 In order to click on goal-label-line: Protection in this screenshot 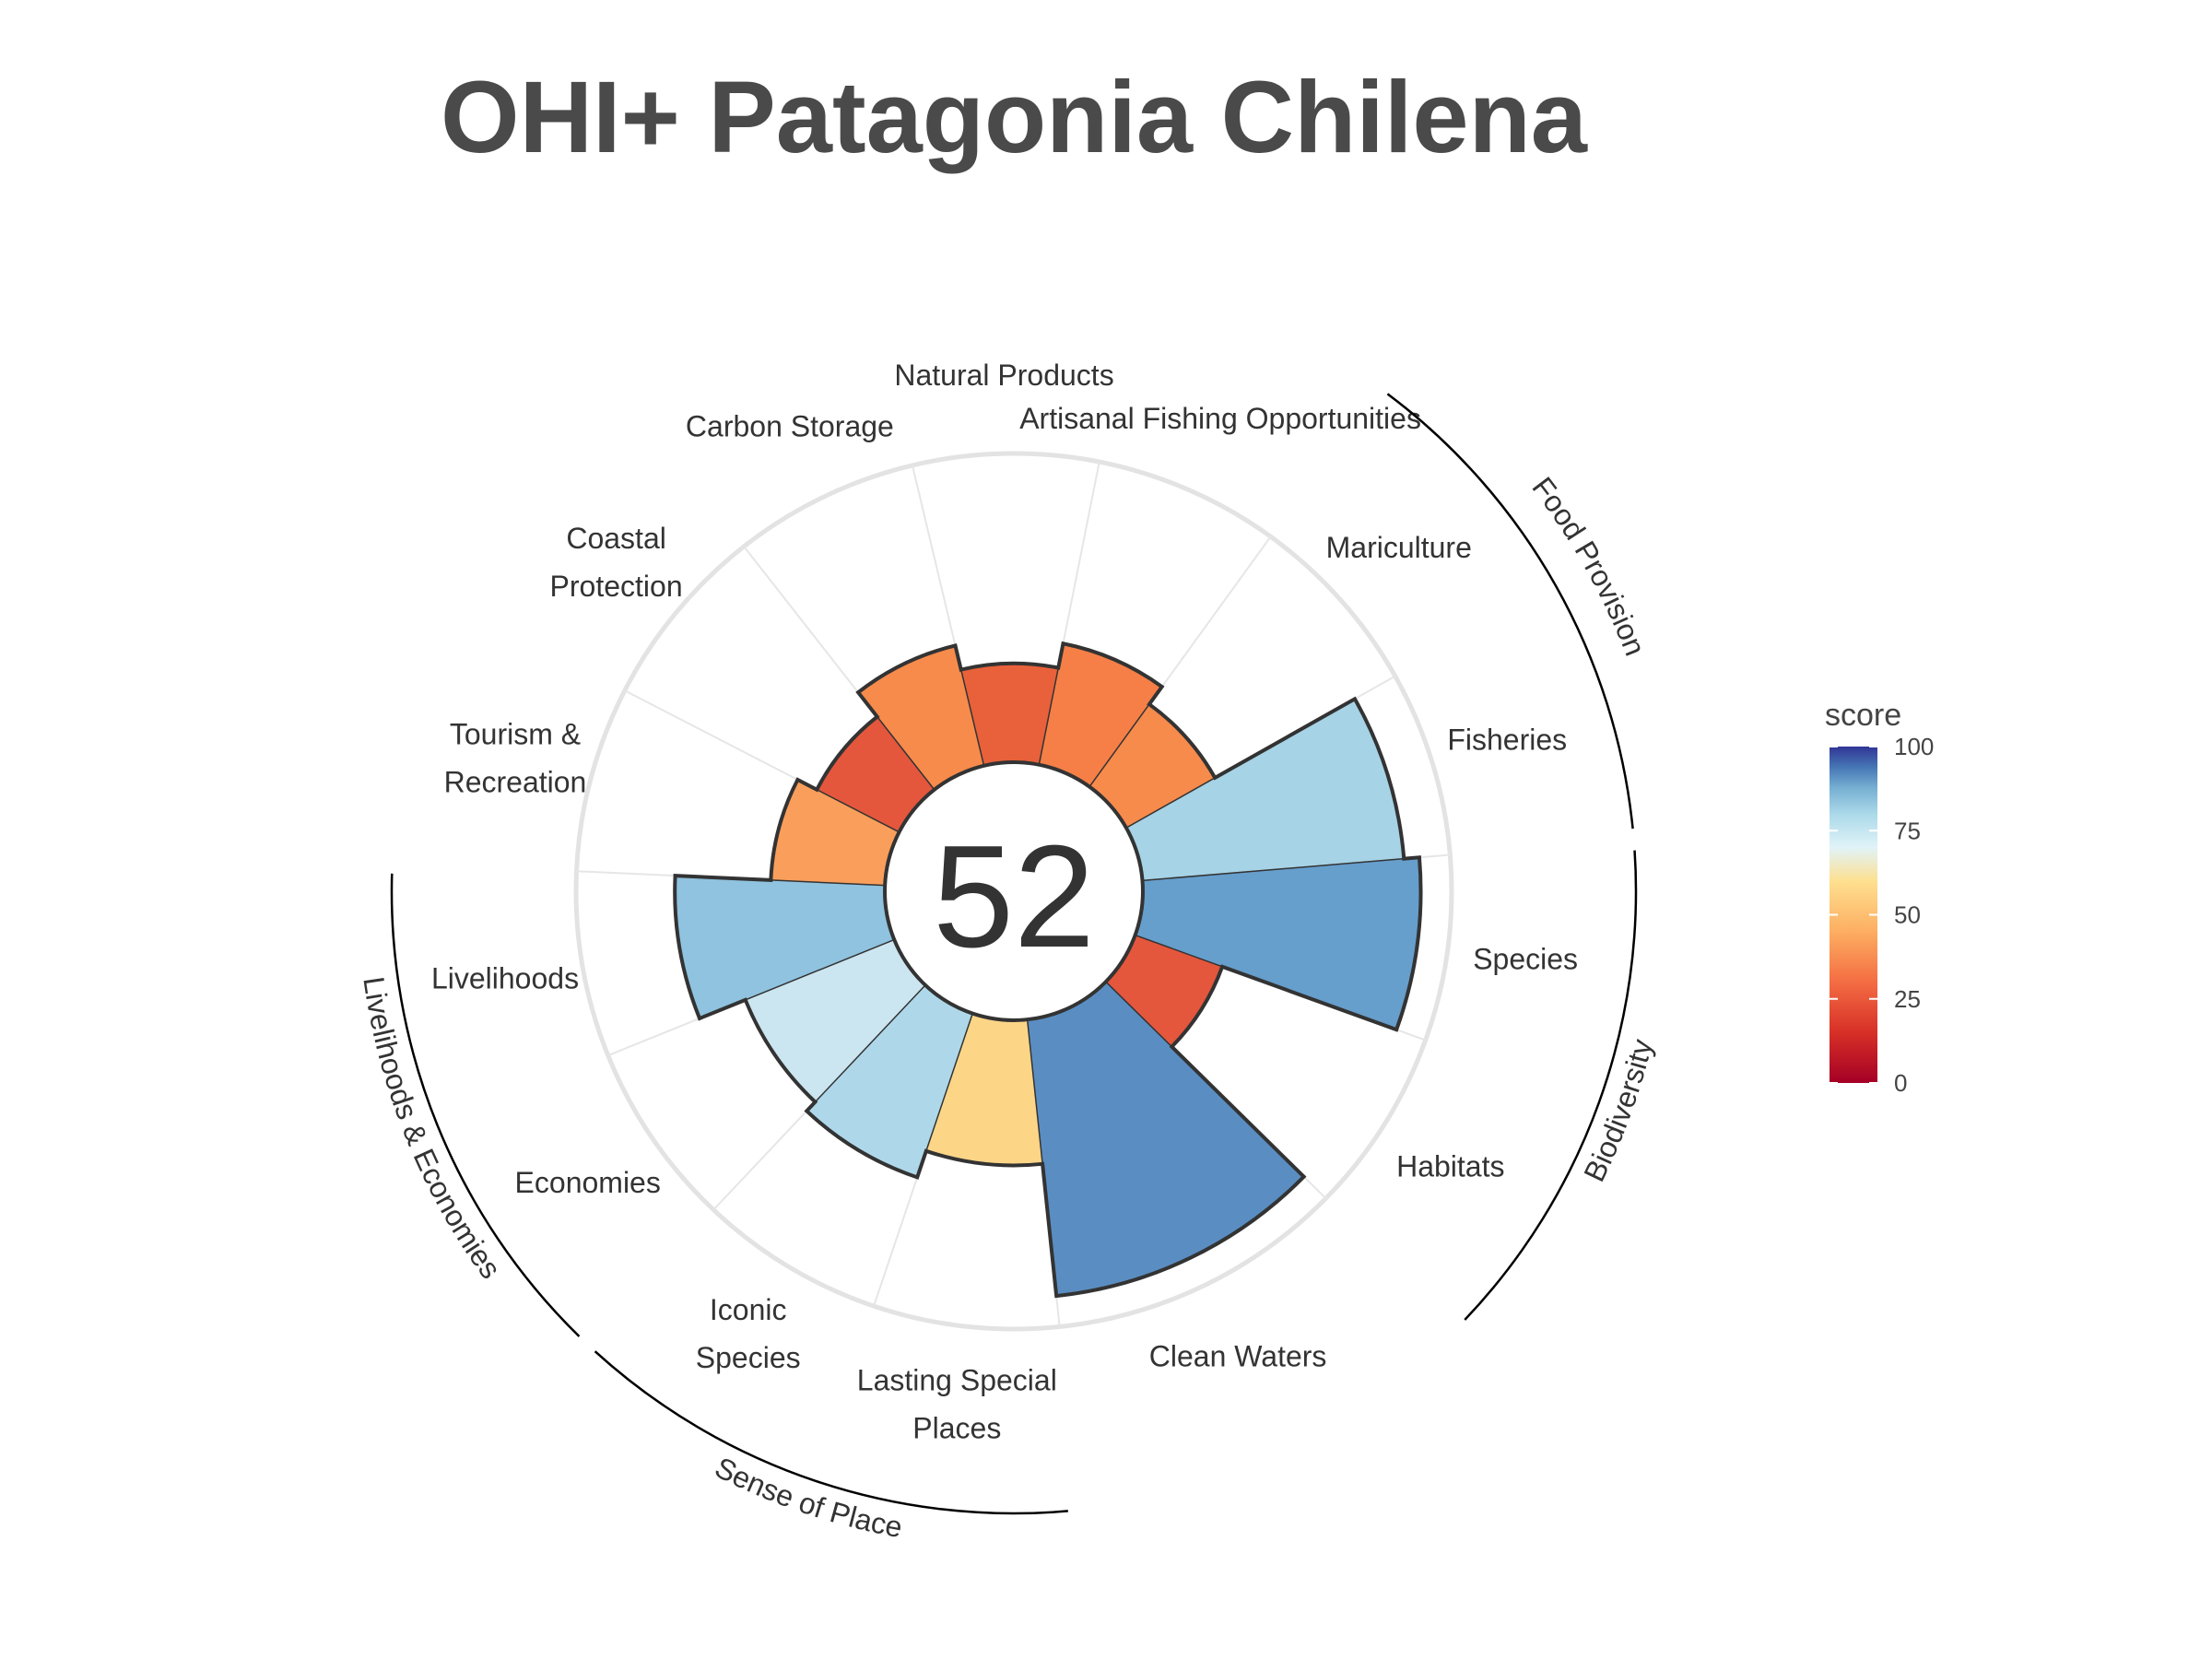, I will do `click(616, 586)`.